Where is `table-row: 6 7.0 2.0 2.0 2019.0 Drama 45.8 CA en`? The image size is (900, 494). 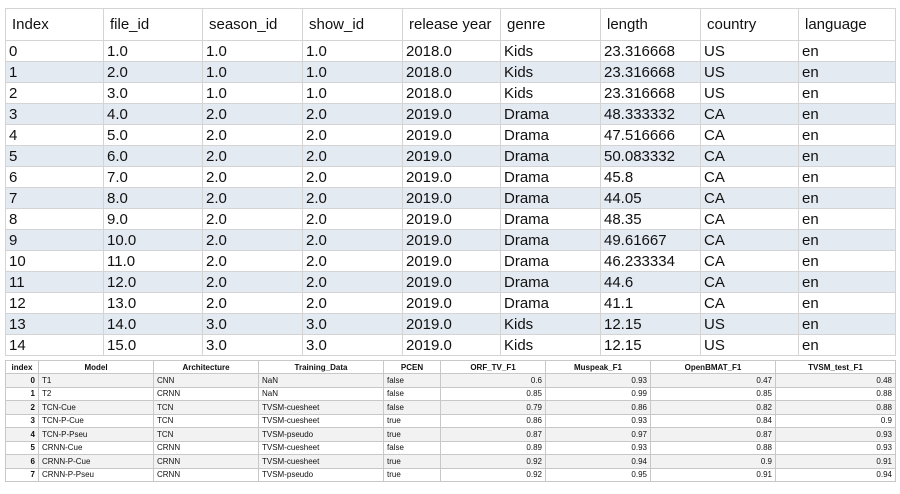
table-row: 6 7.0 2.0 2.0 2019.0 Drama 45.8 CA en is located at coordinates (450, 177).